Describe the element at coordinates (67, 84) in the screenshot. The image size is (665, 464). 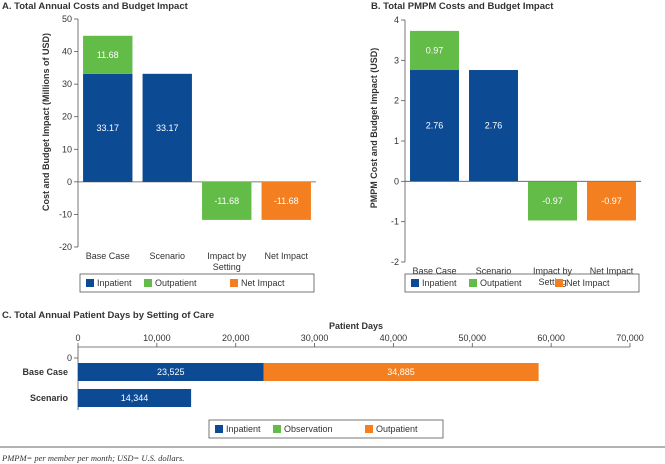
I see `panel-a-y-tick-label: 30` at that location.